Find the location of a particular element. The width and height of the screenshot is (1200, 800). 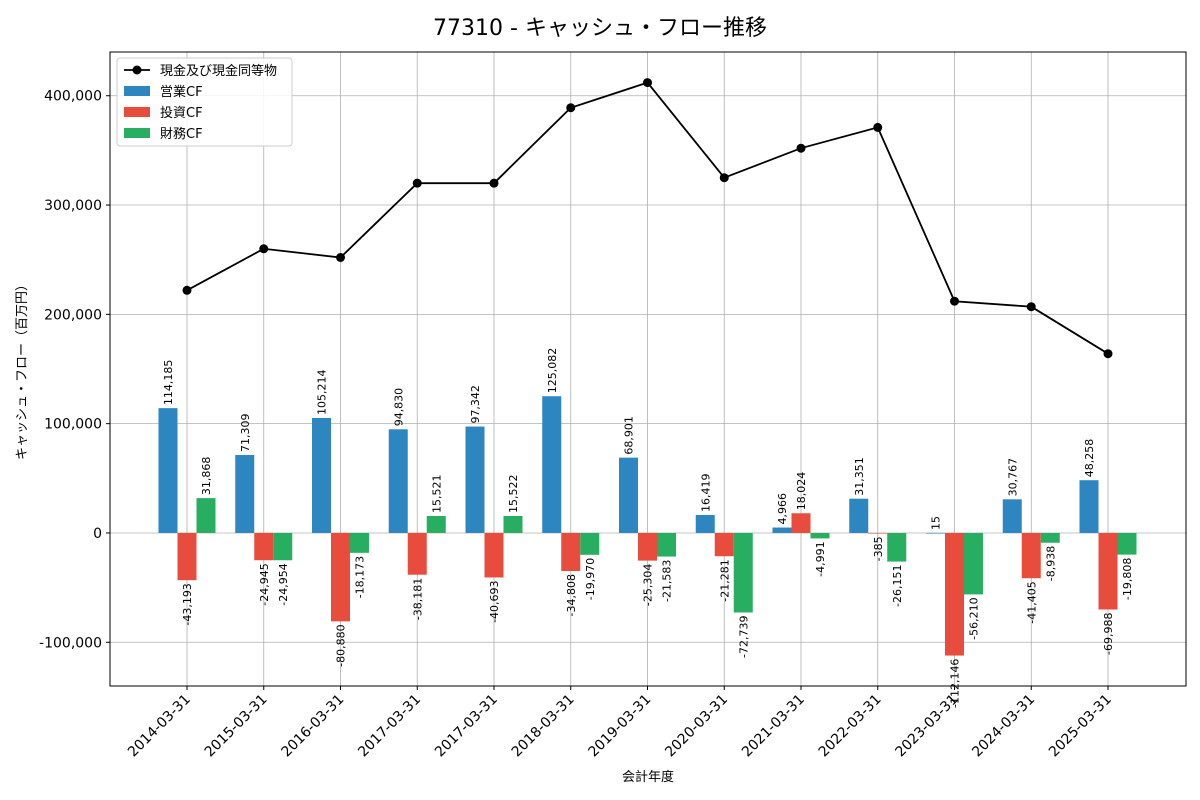

y-tick-label: -100,000 is located at coordinates (70, 643).